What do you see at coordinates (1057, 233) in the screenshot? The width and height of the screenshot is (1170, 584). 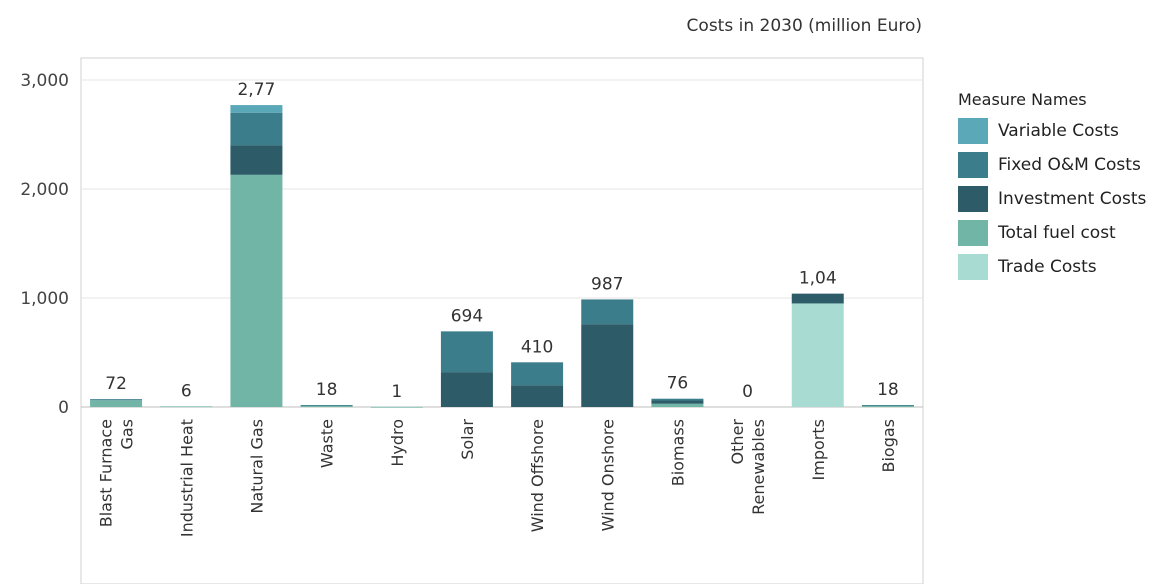 I see `legend-label: Total fuel cost` at bounding box center [1057, 233].